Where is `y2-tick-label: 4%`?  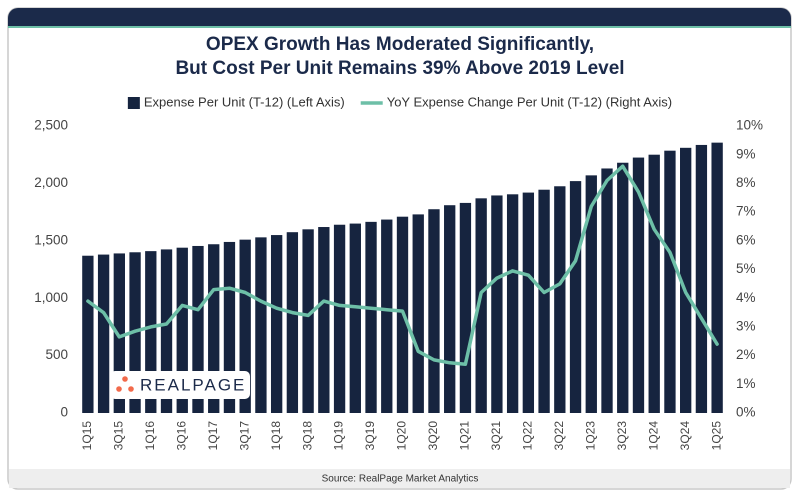
y2-tick-label: 4% is located at coordinates (746, 297).